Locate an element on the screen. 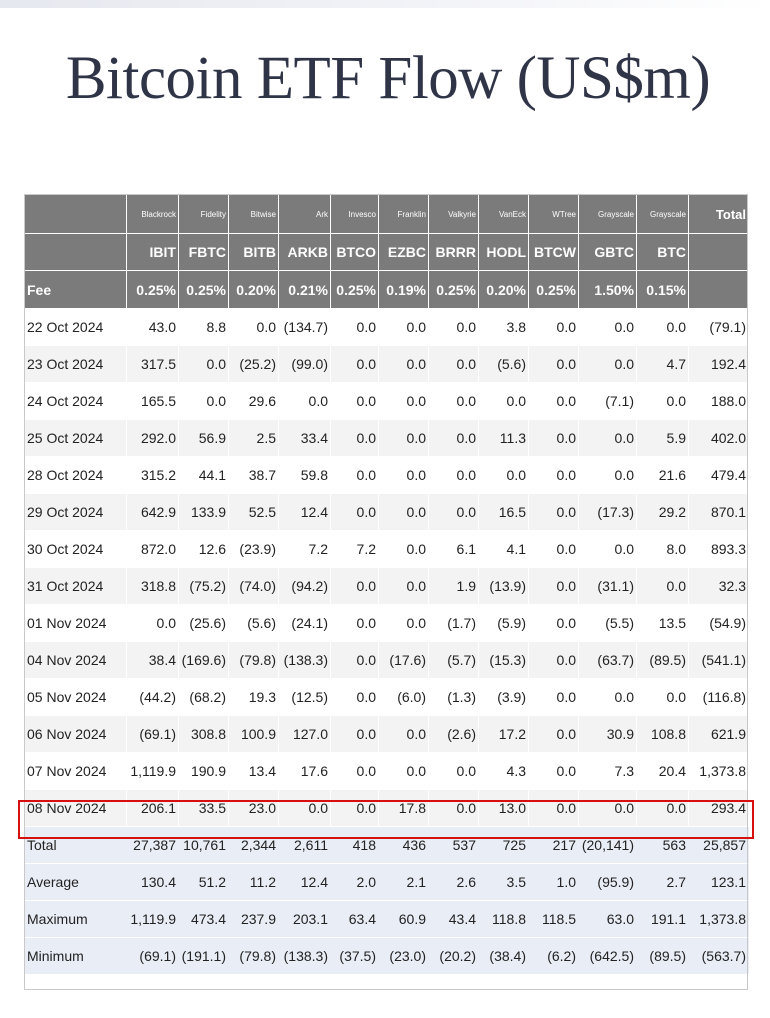 The height and width of the screenshot is (1018, 770). flow-cell: (99.0) is located at coordinates (304, 364).